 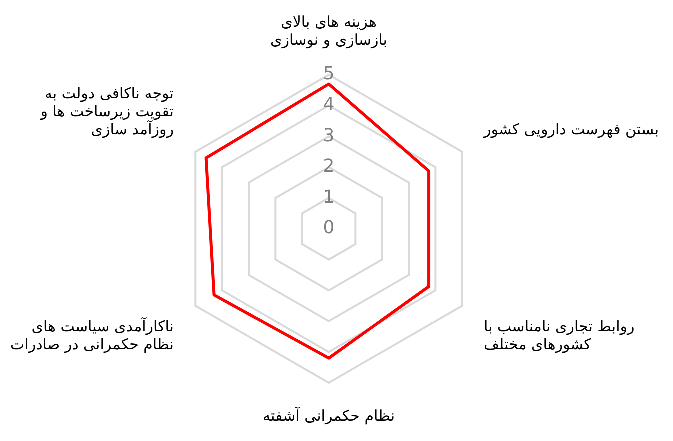 What do you see at coordinates (329, 415) in the screenshot?
I see `spoke-label: نظام حکمرانی آشفته` at bounding box center [329, 415].